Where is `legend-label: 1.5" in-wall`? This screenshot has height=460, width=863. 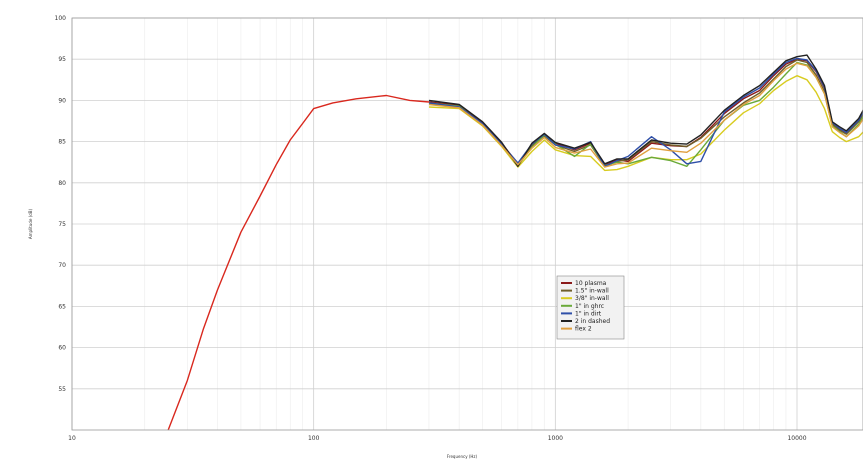
legend-label: 1.5" in-wall is located at coordinates (592, 291).